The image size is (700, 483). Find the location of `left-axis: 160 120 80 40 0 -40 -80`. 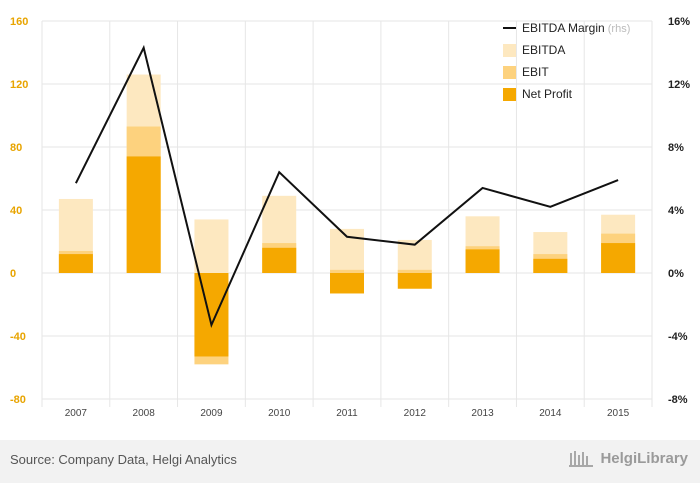

left-axis: 160 120 80 40 0 -40 -80 is located at coordinates (19, 211).